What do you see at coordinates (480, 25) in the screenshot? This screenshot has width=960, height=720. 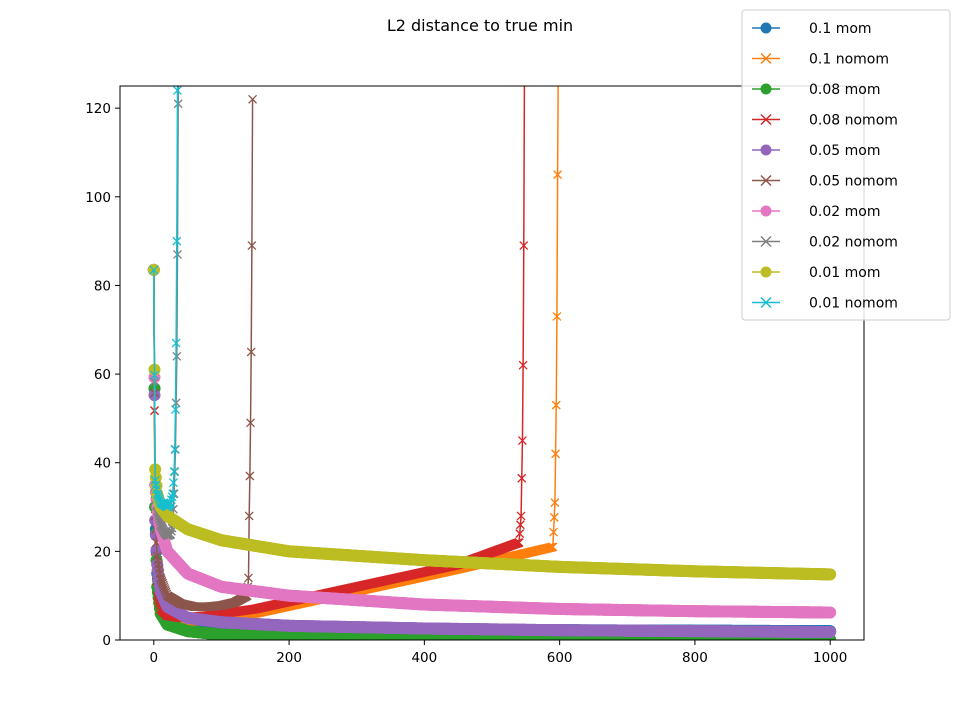 I see `chart-title: L2 distance to true min` at bounding box center [480, 25].